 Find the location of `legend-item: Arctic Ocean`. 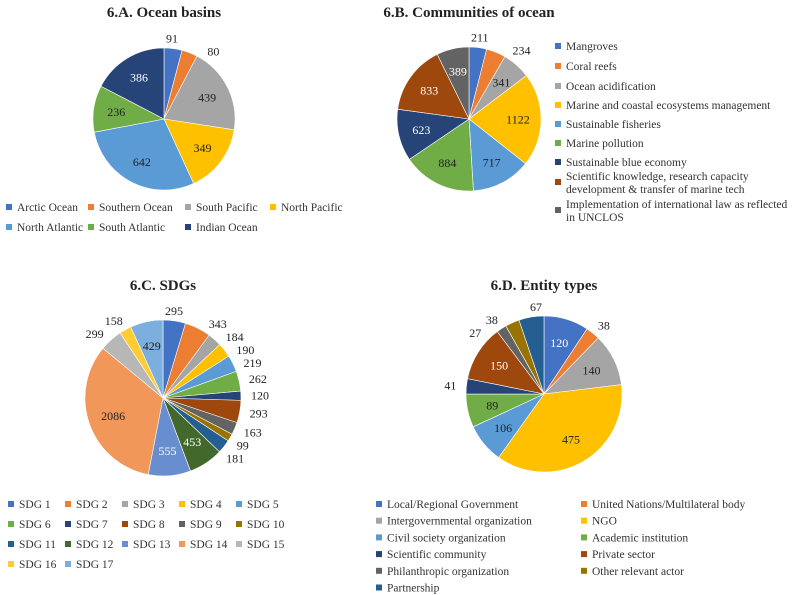

legend-item: Arctic Ocean is located at coordinates (42, 208).